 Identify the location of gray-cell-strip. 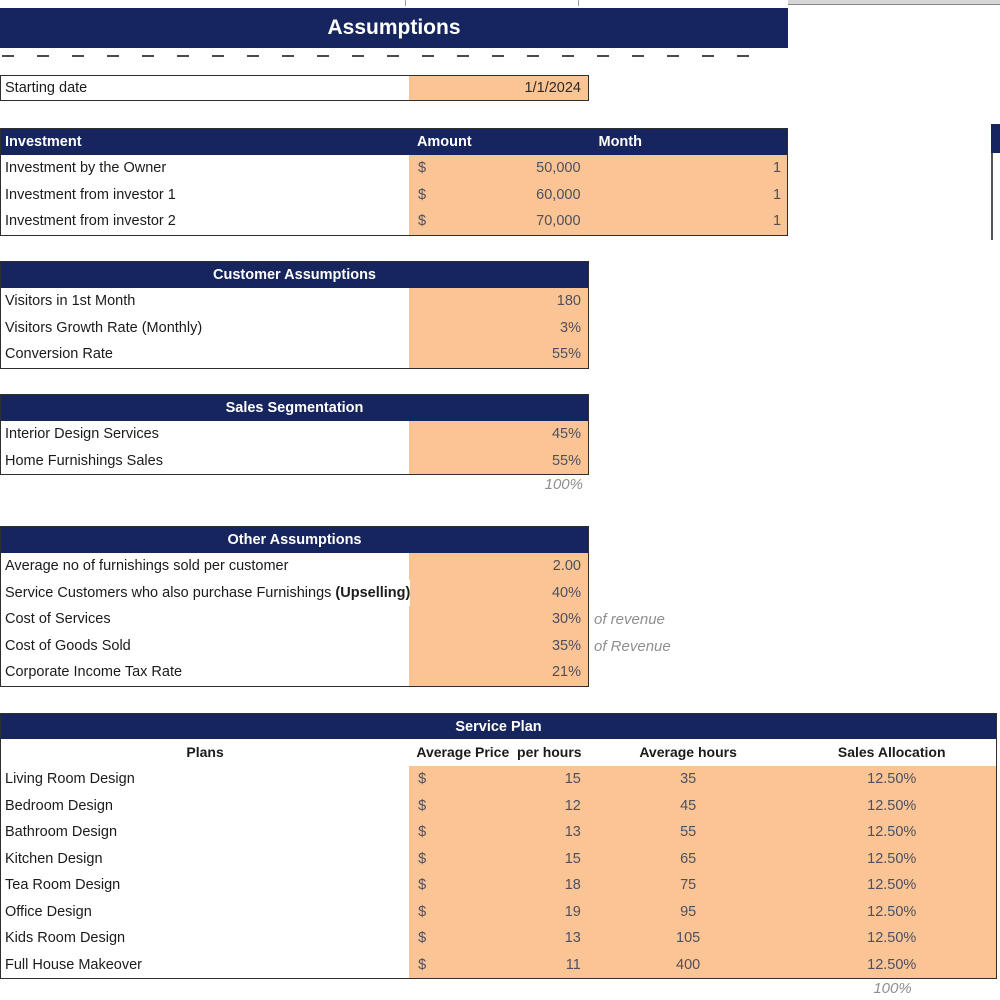
(894, 2).